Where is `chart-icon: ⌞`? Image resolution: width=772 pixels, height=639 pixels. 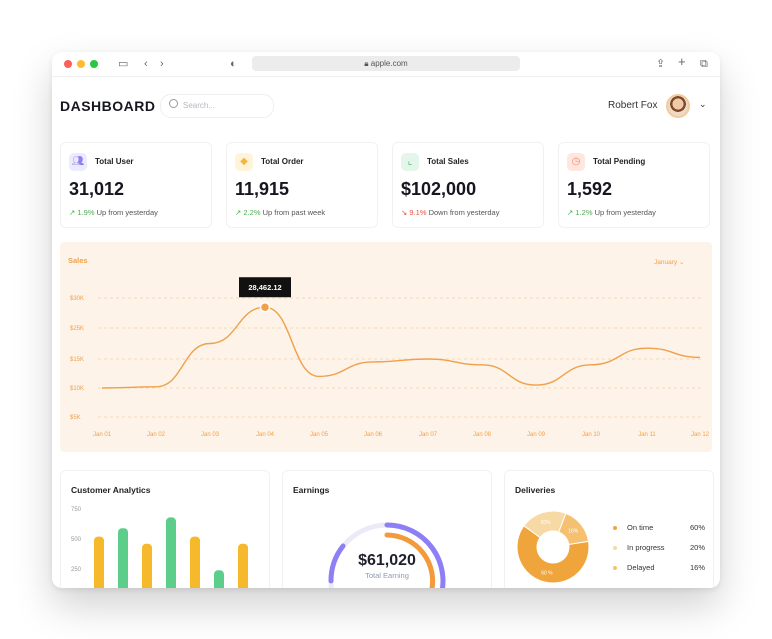 chart-icon: ⌞ is located at coordinates (410, 162).